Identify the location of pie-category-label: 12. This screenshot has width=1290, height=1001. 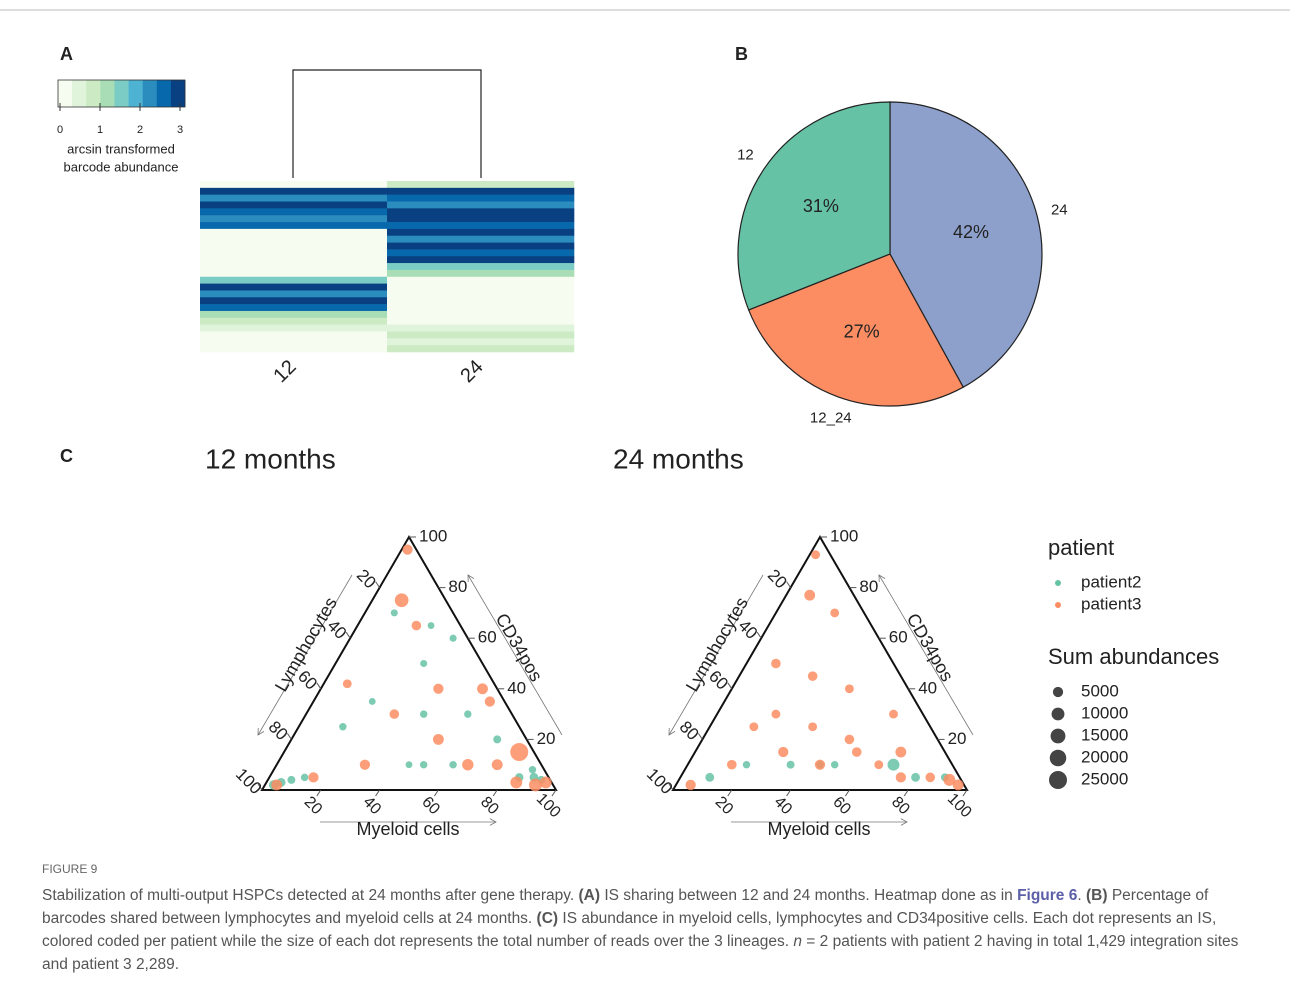
(745, 155).